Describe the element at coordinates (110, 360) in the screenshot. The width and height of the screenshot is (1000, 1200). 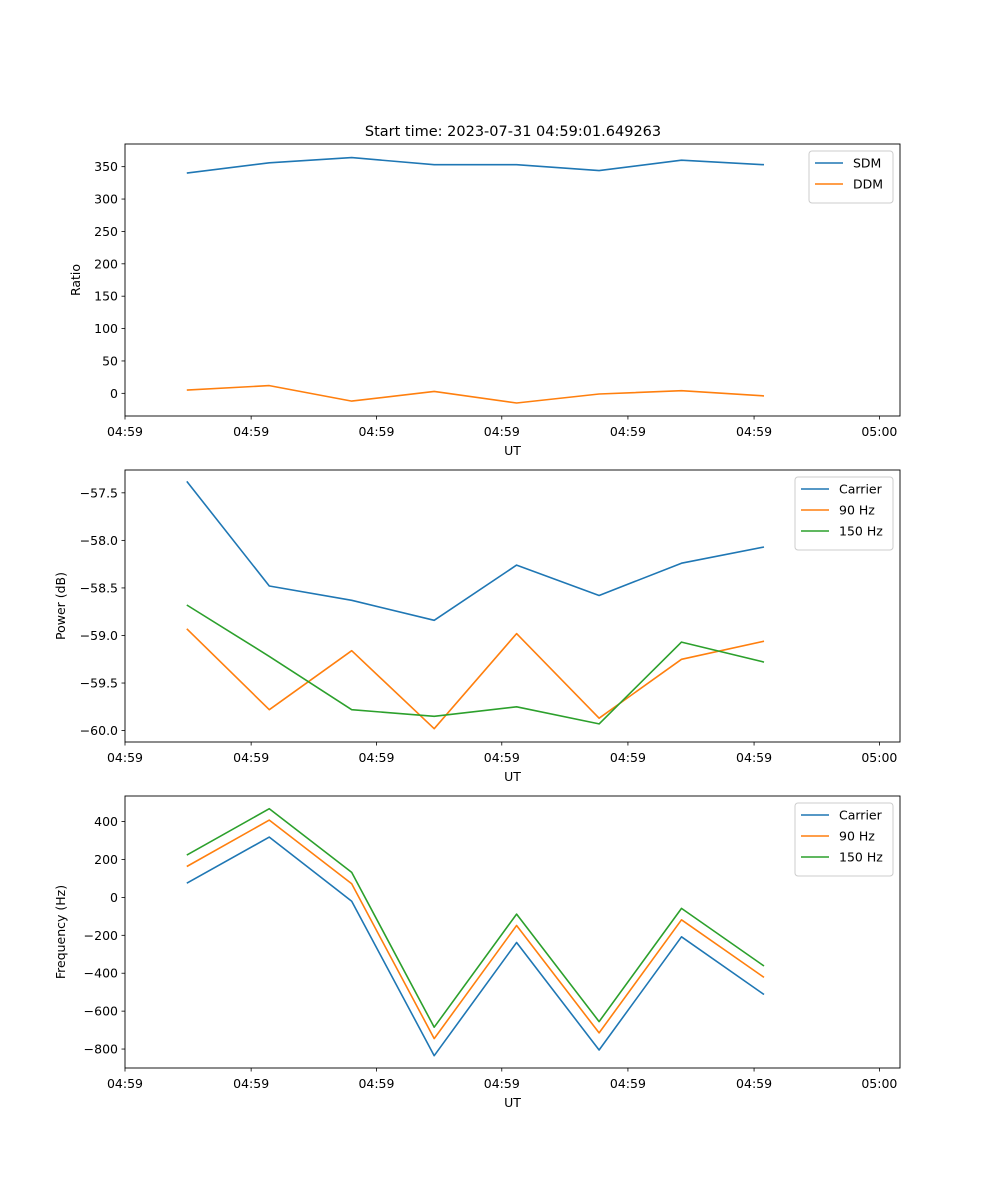
I see `ratio-ytick-label: 50` at that location.